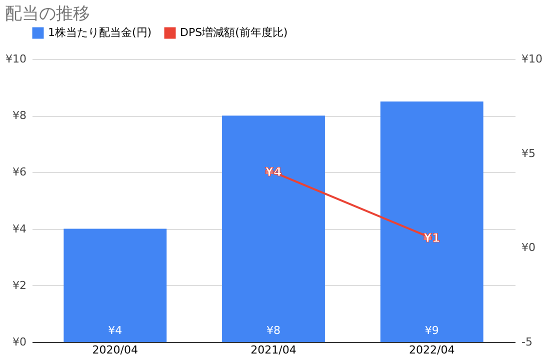 The image size is (547, 360). I want to click on y2-tick-label: ¥5, so click(529, 153).